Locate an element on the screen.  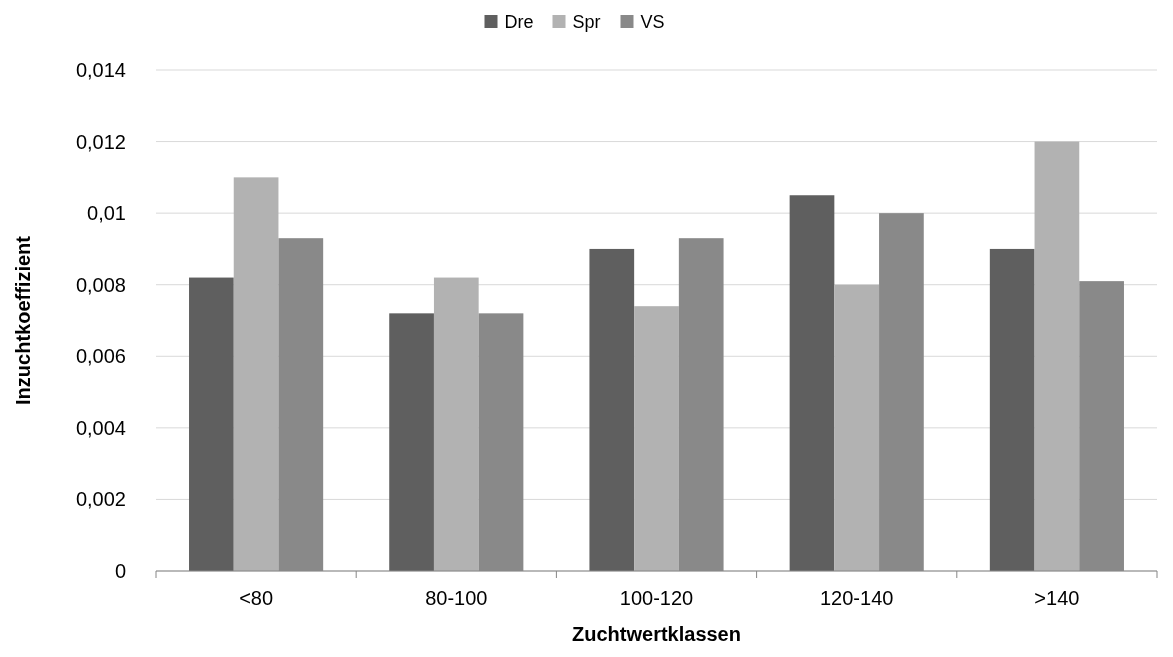
legend-label: VS is located at coordinates (652, 22).